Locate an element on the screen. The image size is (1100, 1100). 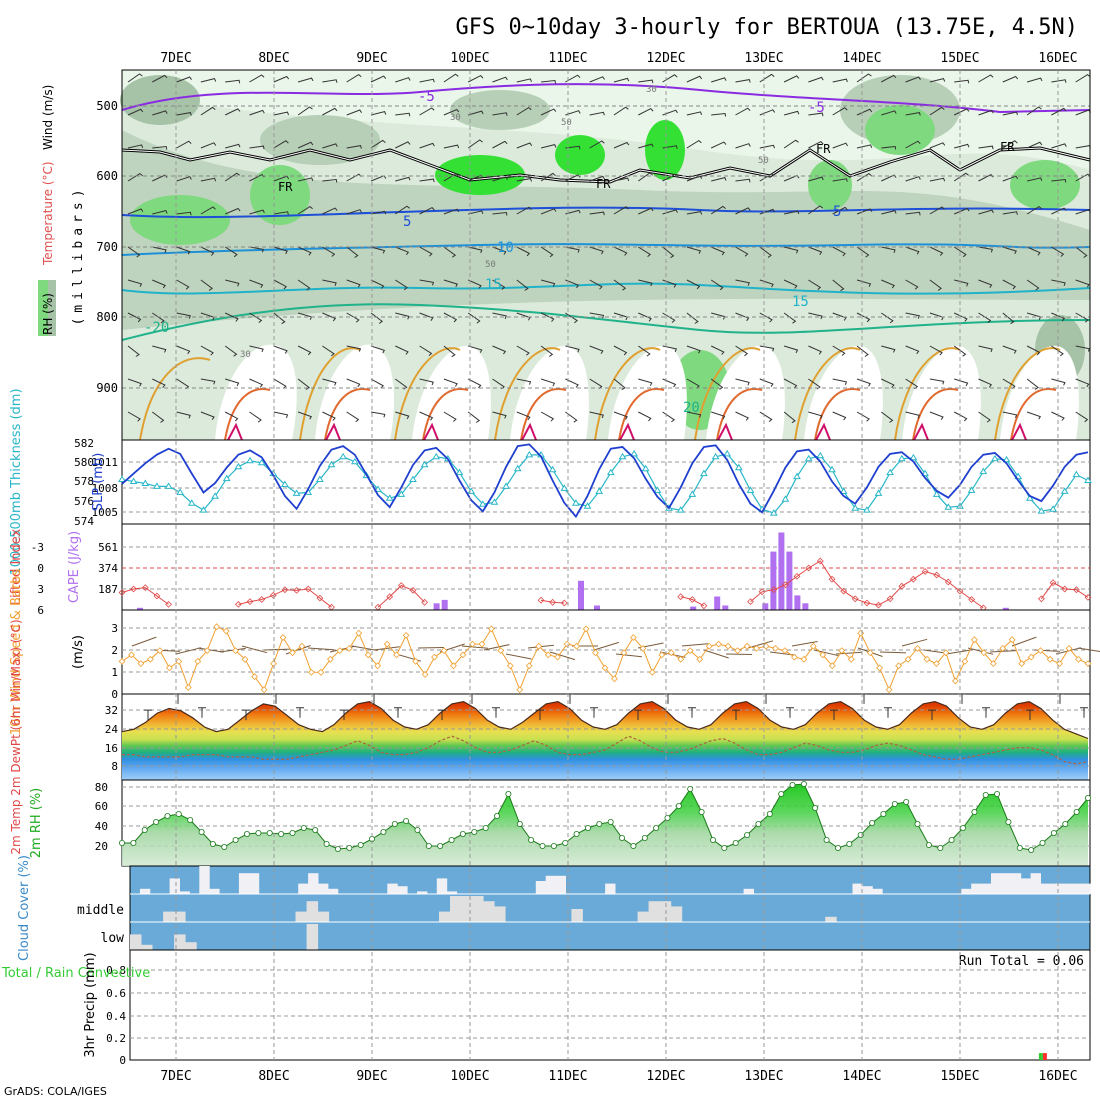
axis-tick: 0.2 is located at coordinates (116, 1038).